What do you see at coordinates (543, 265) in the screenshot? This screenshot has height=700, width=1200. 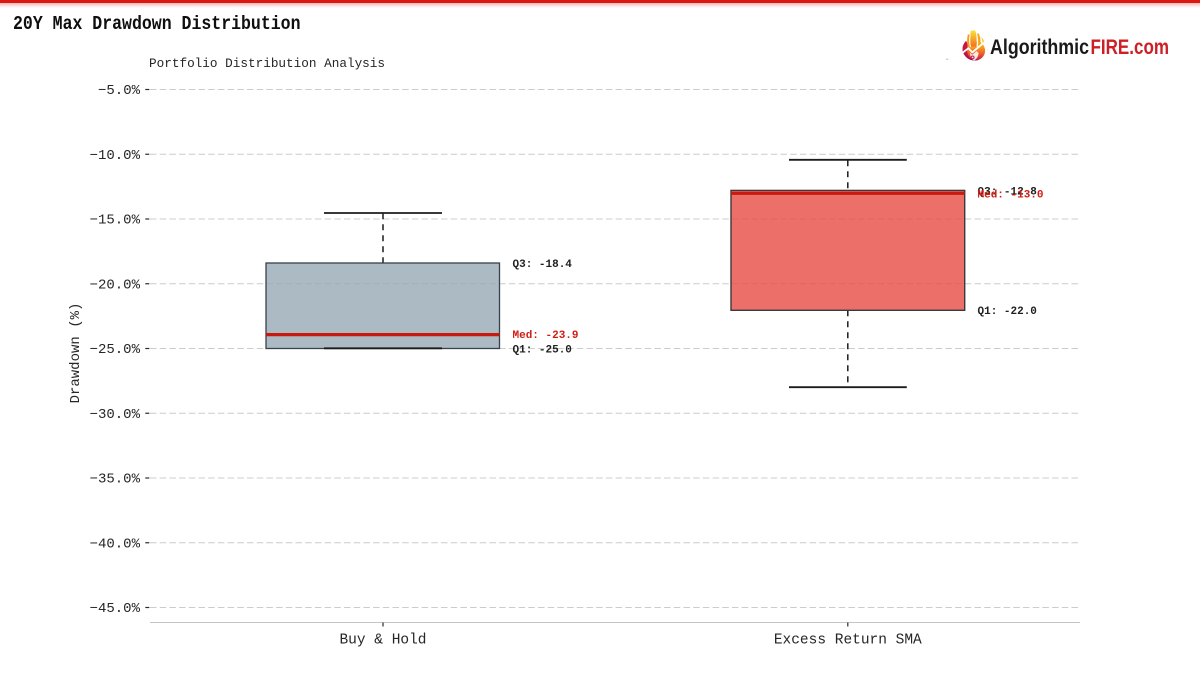 I see `svg-text: Q3: -18.4` at bounding box center [543, 265].